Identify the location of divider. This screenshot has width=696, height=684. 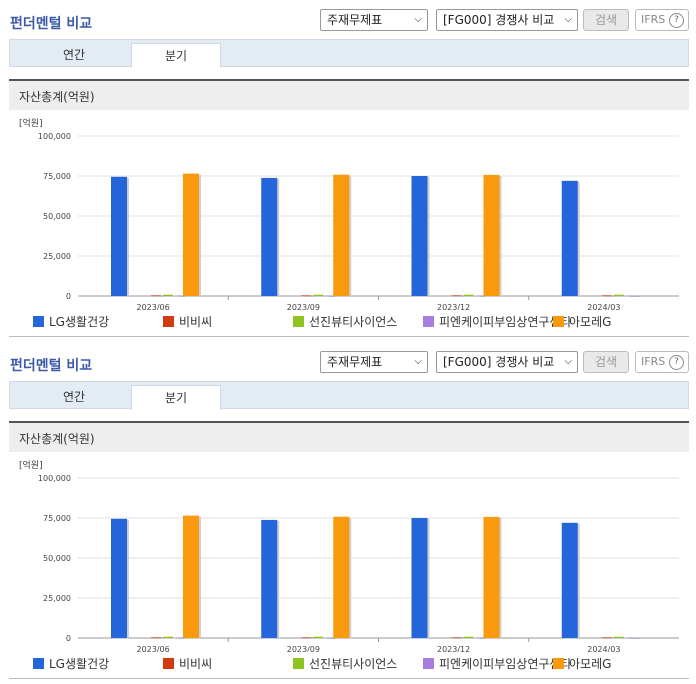
(349, 678).